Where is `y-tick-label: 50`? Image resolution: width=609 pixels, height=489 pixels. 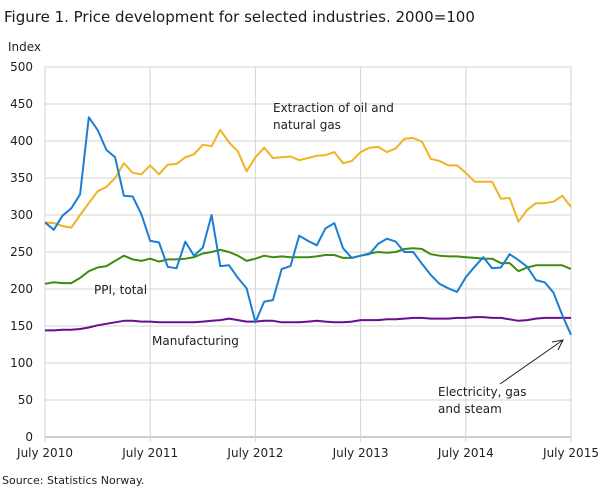 y-tick-label: 50 is located at coordinates (25, 400).